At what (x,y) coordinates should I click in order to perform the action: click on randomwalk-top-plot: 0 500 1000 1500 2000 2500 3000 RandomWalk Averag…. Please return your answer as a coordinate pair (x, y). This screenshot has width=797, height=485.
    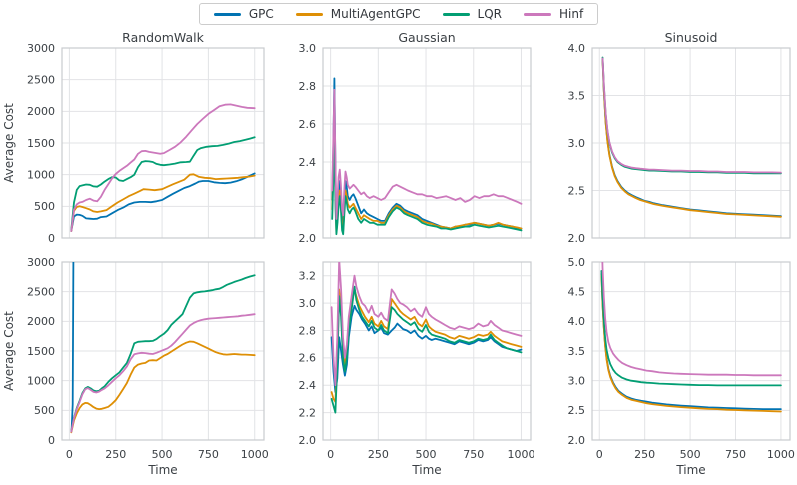
    Looking at the image, I should click on (133, 137).